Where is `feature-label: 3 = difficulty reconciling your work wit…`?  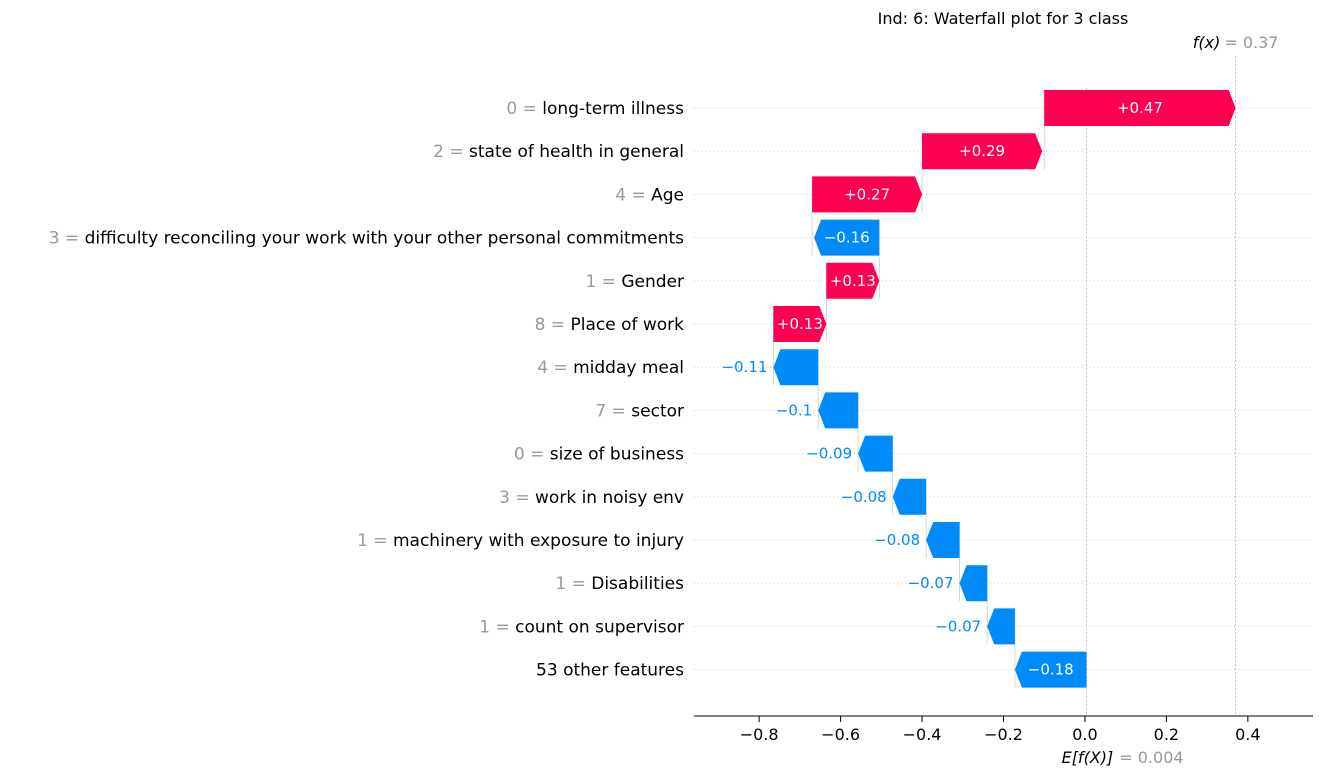
feature-label: 3 = difficulty reconciling your work wit… is located at coordinates (366, 239).